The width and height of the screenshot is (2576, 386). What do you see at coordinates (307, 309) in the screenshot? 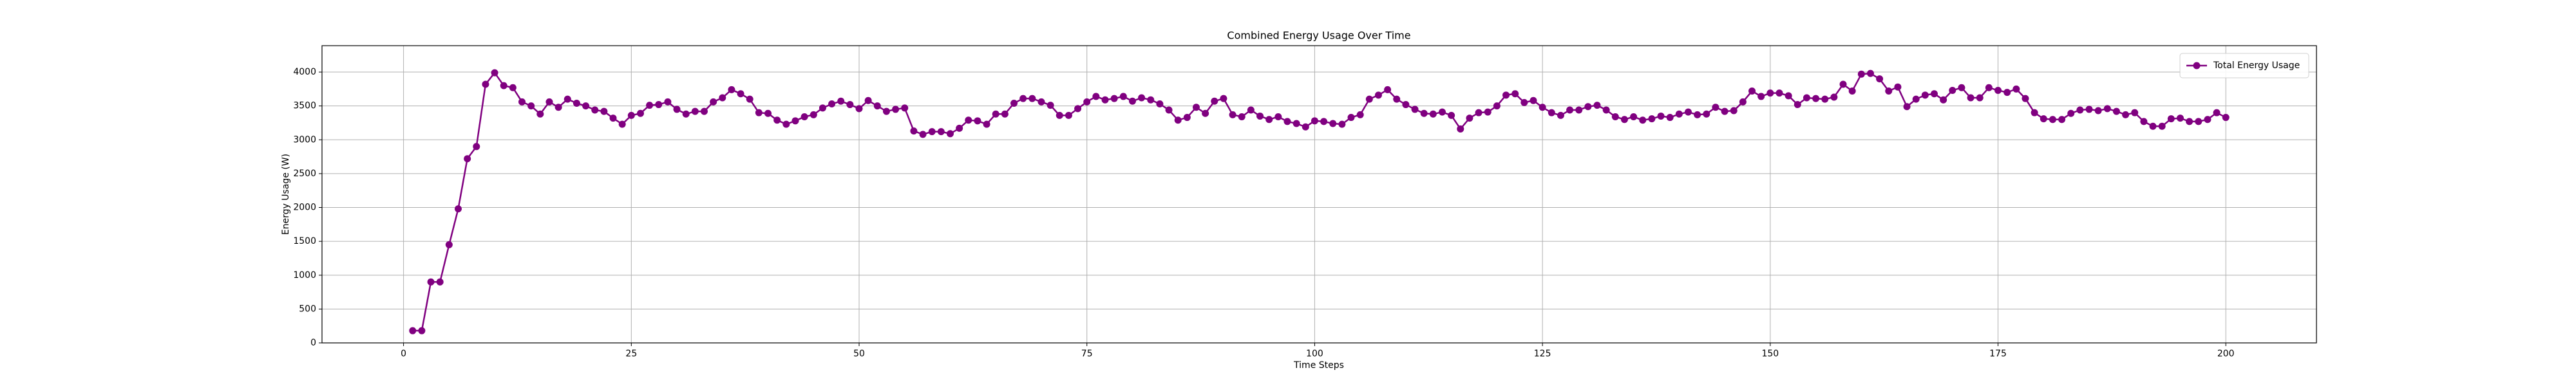
I see `y-tick-label: 500` at bounding box center [307, 309].